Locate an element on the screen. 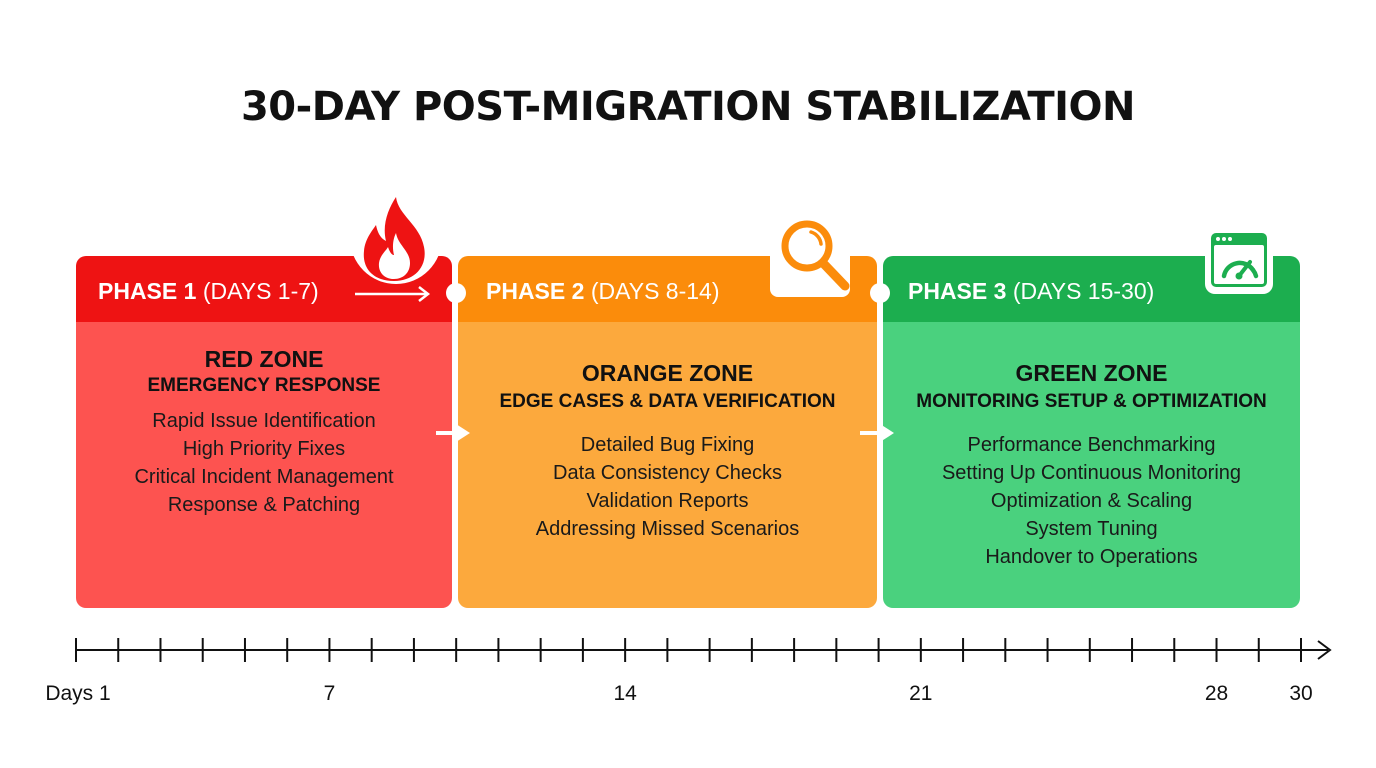  phase-2-title: PHASE 2 is located at coordinates (535, 291).